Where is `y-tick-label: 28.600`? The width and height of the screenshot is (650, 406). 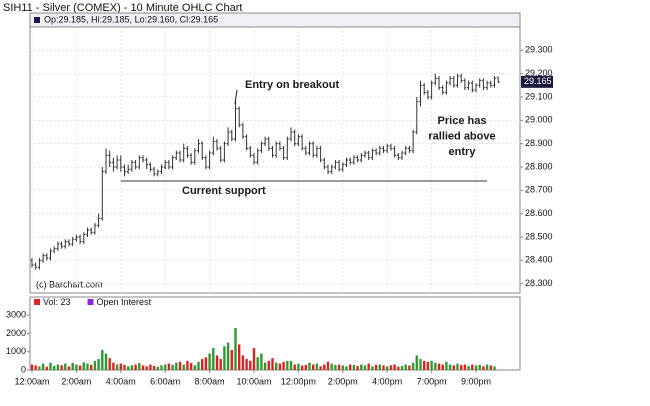
y-tick-label: 28.600 is located at coordinates (539, 213).